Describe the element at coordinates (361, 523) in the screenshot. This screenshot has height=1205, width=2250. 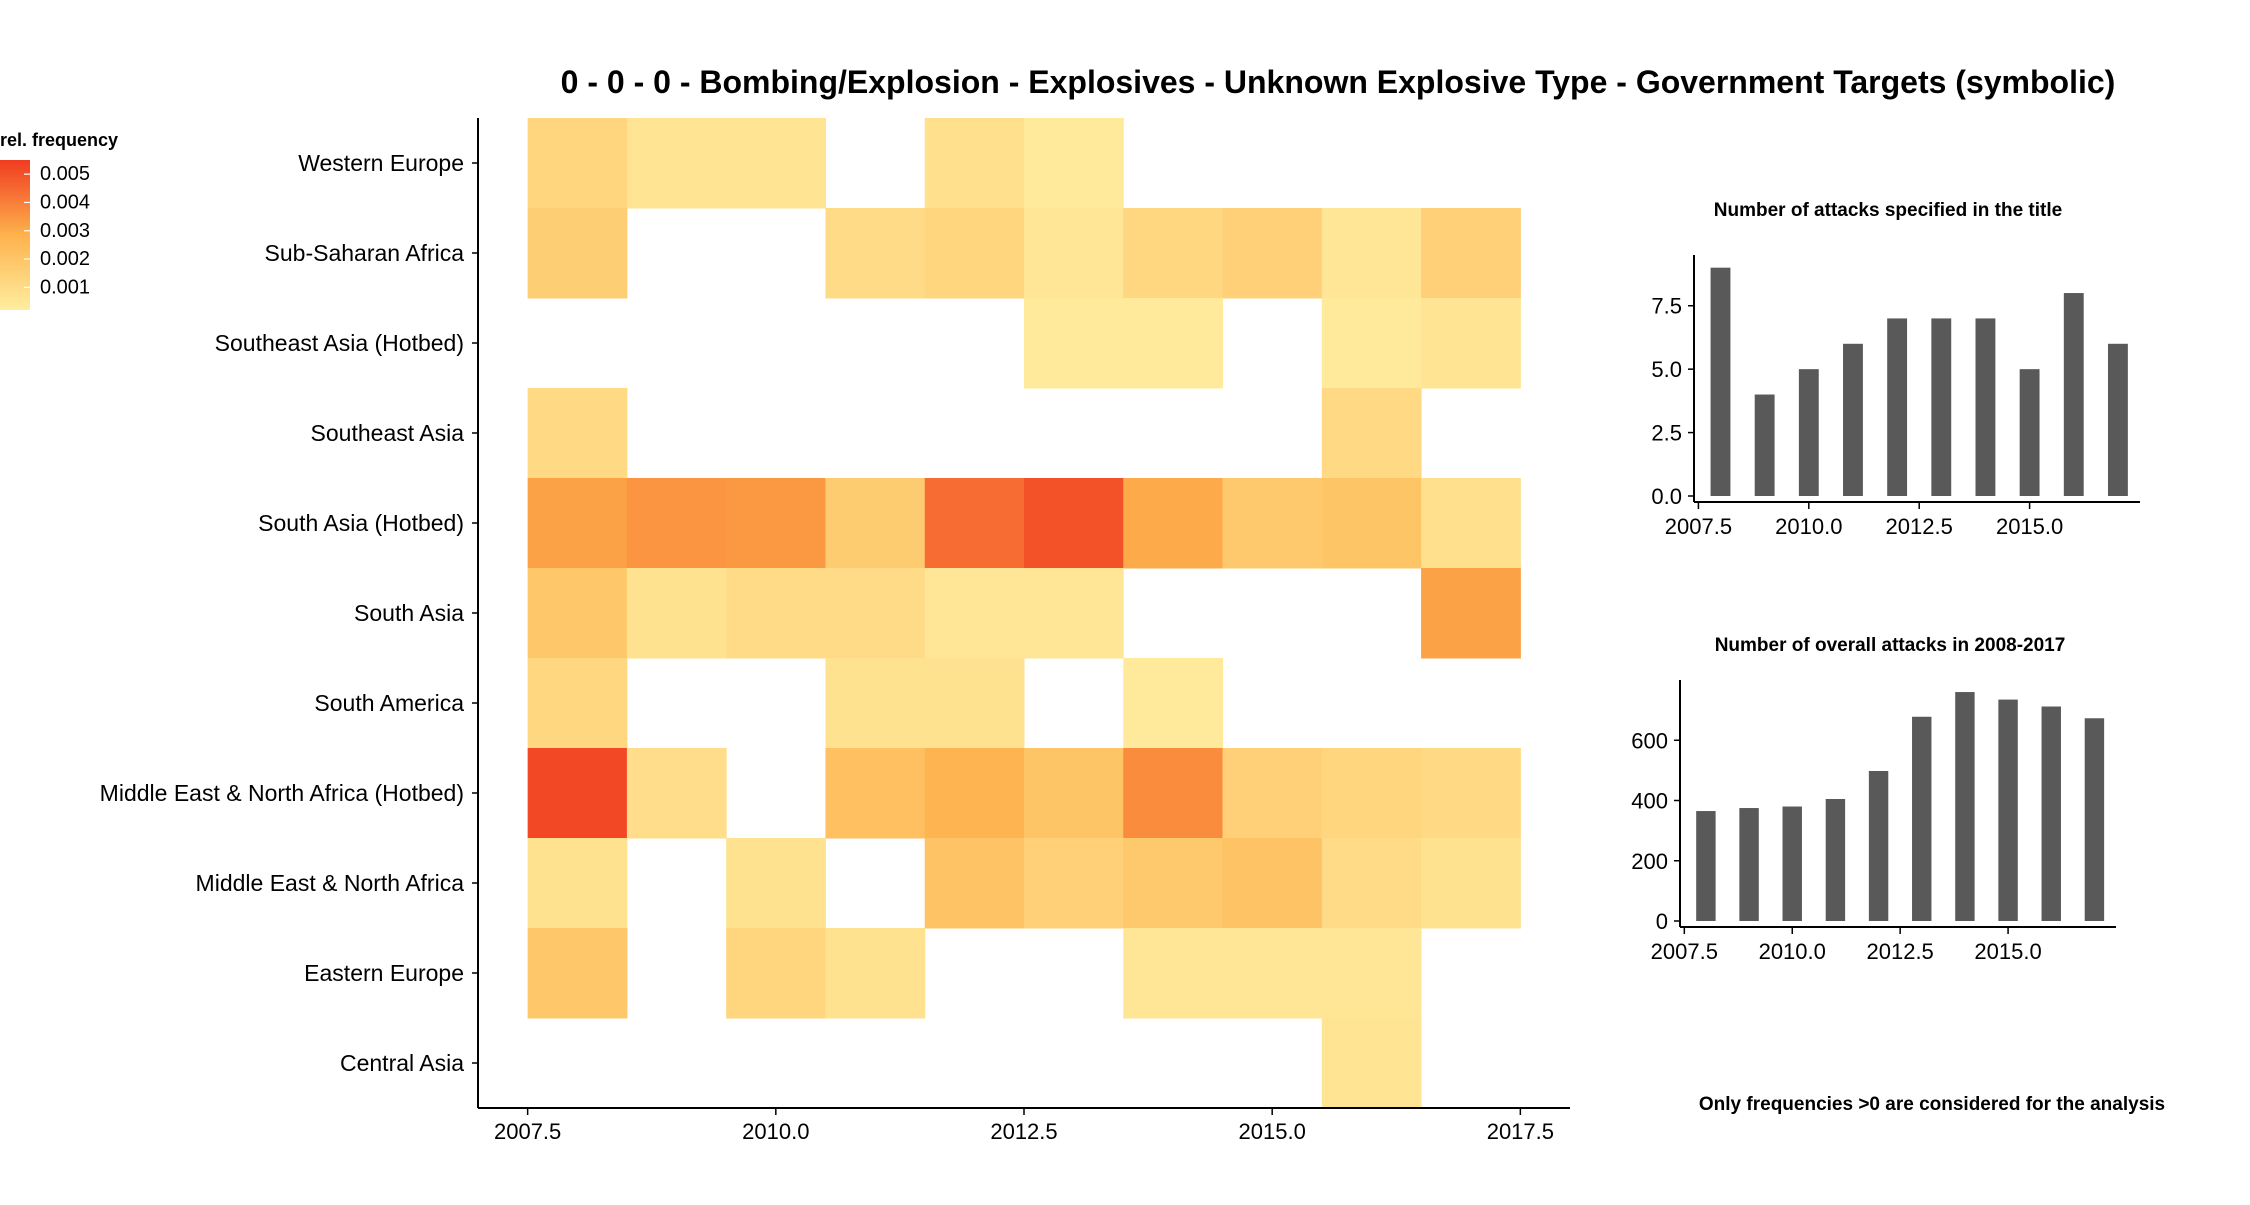
I see `heatmap-row-label: South Asia (Hotbed)` at that location.